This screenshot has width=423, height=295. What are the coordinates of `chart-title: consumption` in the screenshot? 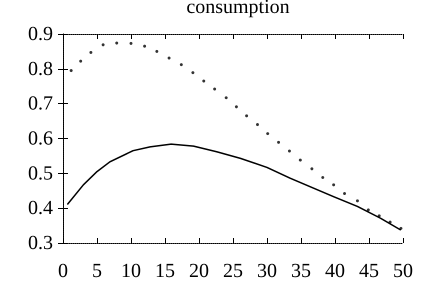 It's located at (238, 9).